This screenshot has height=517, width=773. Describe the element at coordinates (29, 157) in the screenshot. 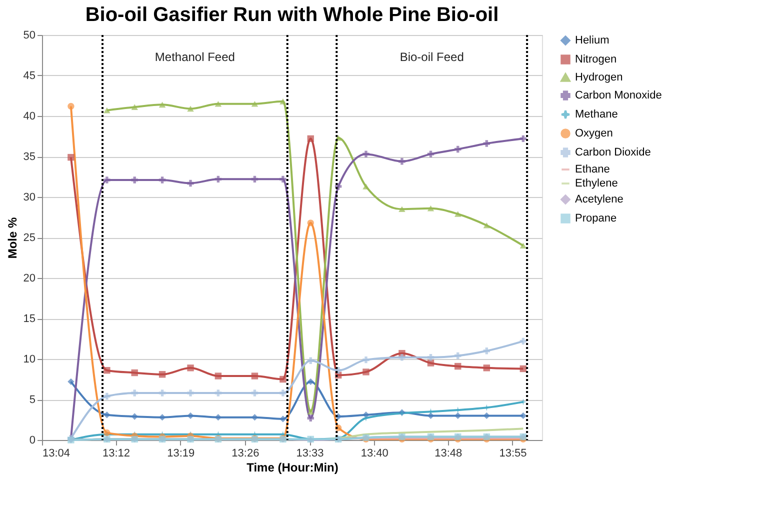

I see `y-tick-label: 35` at that location.